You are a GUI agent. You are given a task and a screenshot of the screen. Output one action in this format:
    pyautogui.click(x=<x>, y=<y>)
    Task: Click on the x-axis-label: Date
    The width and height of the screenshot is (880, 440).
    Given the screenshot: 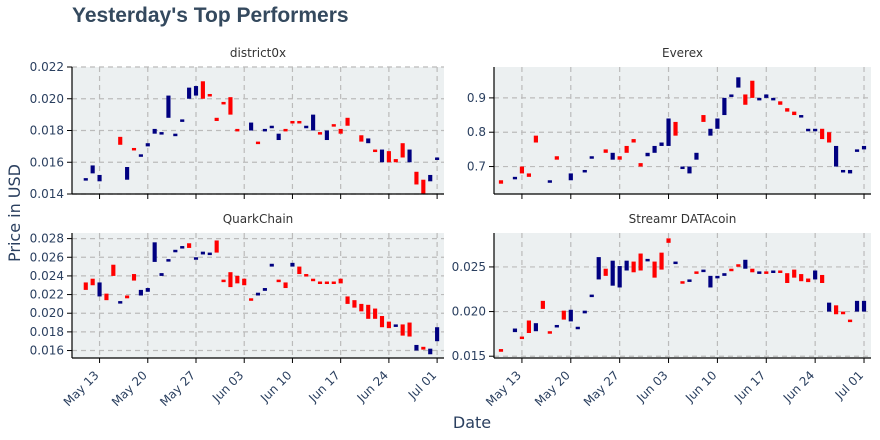 What is the action you would take?
    pyautogui.click(x=472, y=422)
    